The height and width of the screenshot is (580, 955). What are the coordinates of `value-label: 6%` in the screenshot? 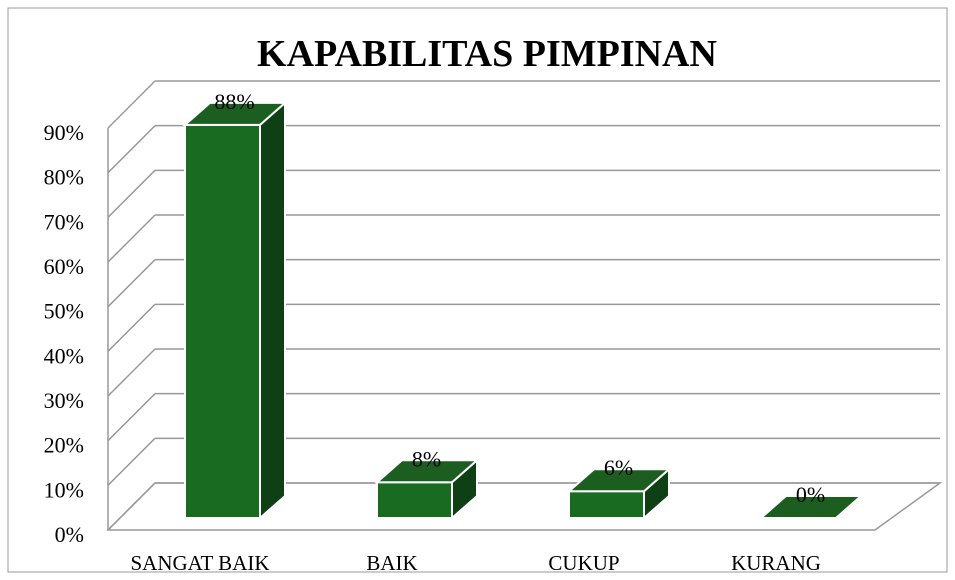 It's located at (618, 467).